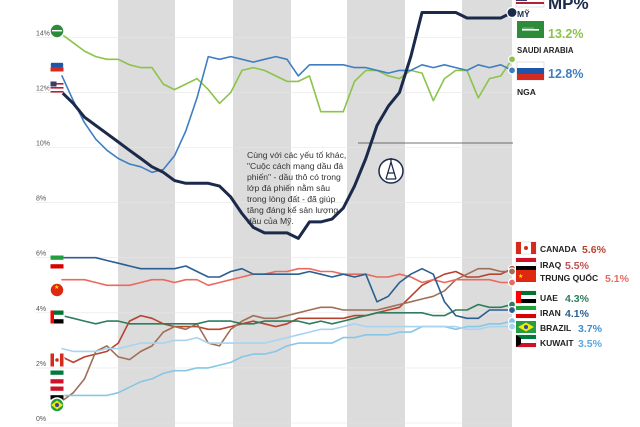 The width and height of the screenshot is (640, 427). What do you see at coordinates (287, 277) in the screenshot?
I see `china-series-line` at bounding box center [287, 277].